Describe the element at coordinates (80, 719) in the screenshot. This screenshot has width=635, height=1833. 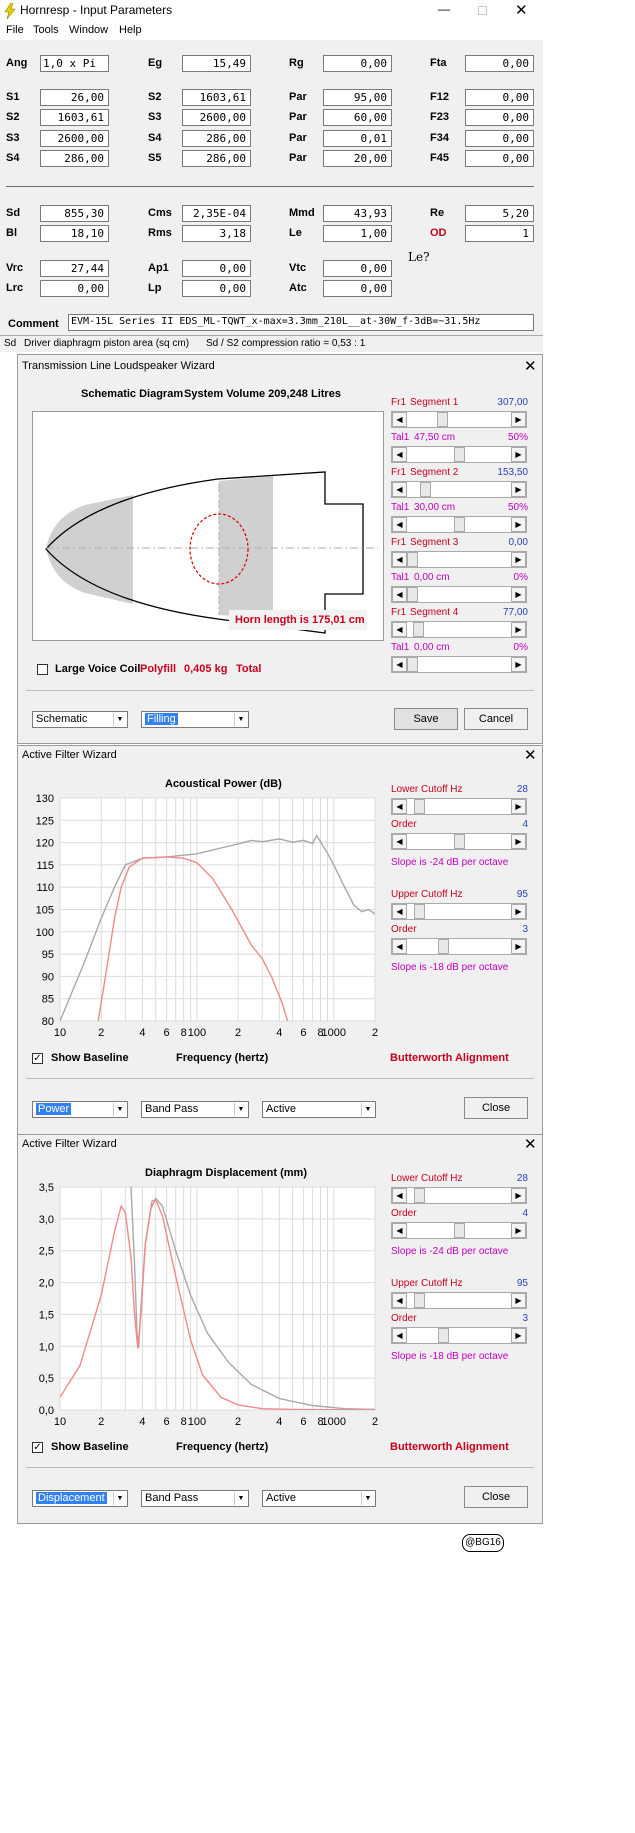
I see `view-mode-select: Schematic ▼` at that location.